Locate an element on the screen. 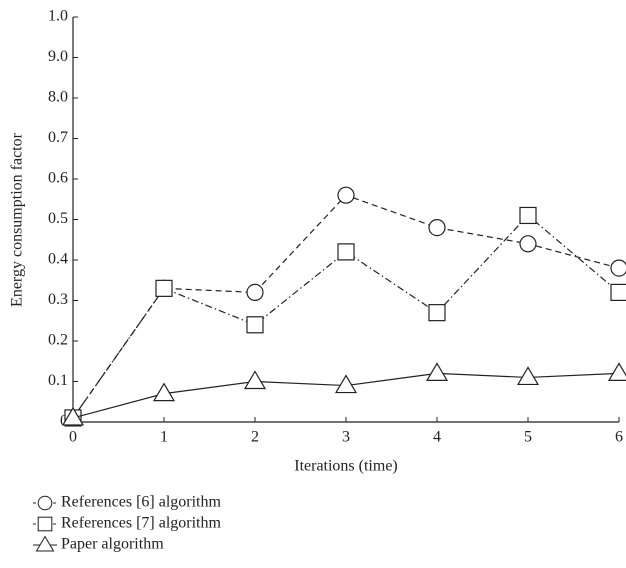  y-tick-label: 0.3 is located at coordinates (58, 299).